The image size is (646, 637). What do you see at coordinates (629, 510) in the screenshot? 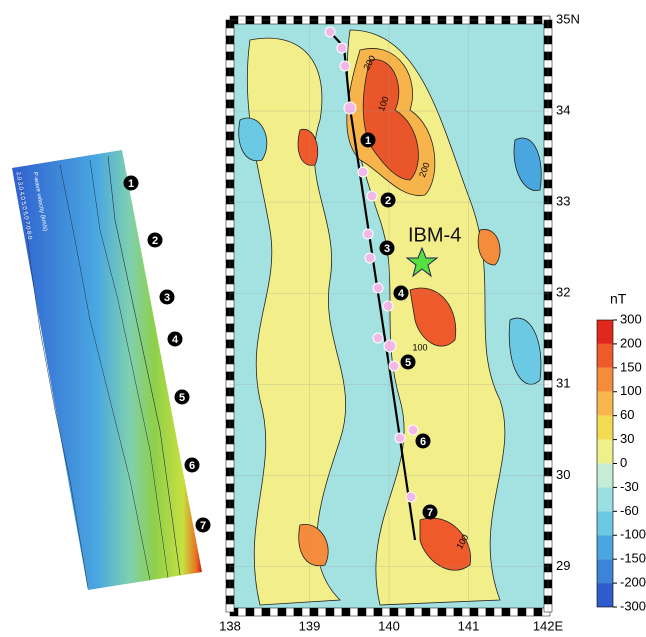
I see `colorbar-label: -60` at bounding box center [629, 510].